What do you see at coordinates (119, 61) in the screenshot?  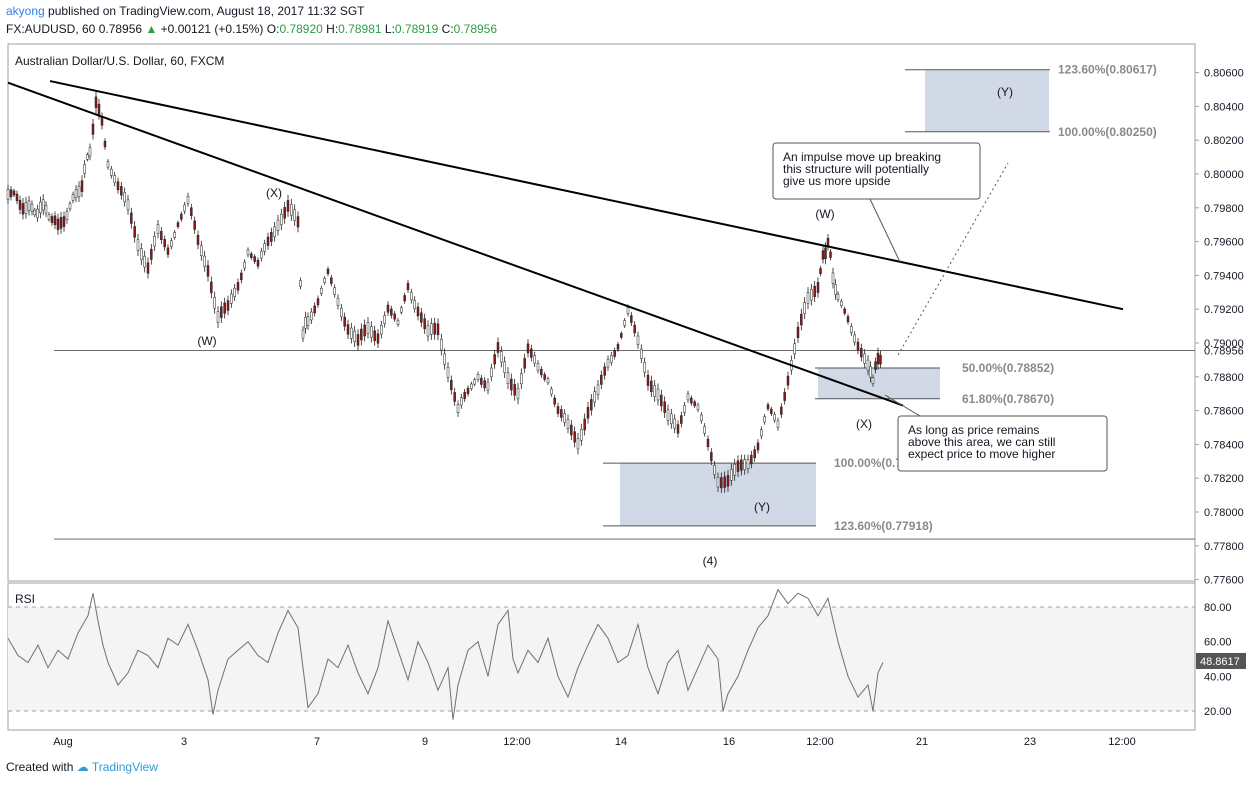 I see `chart-title: Australian Dollar/U.S. Dollar, 60, FXCM` at bounding box center [119, 61].